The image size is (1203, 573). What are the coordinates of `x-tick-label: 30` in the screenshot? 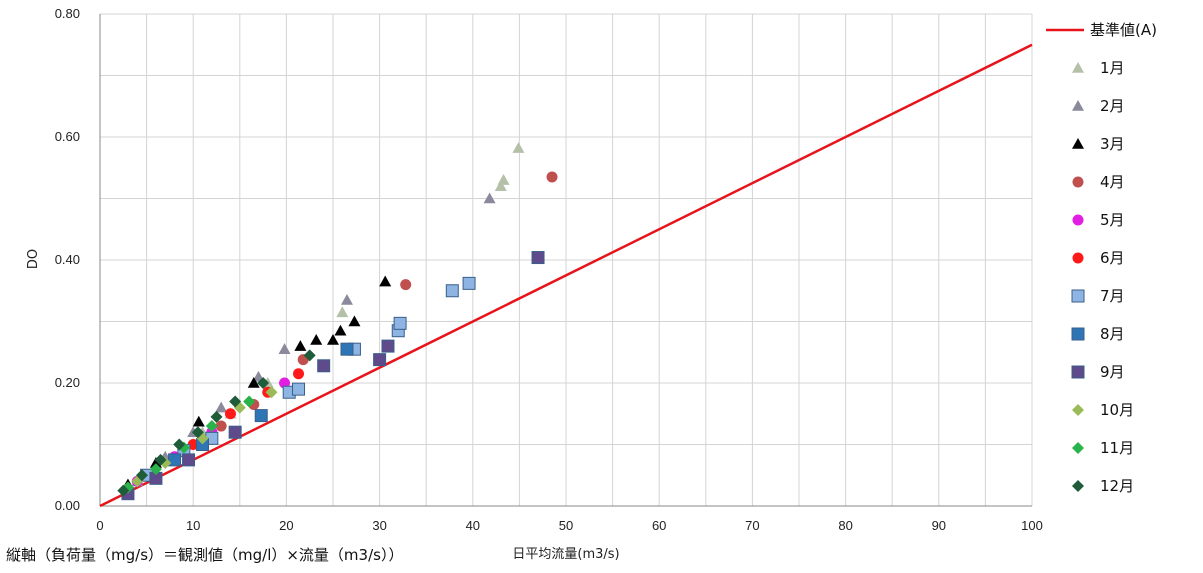 It's located at (379, 525).